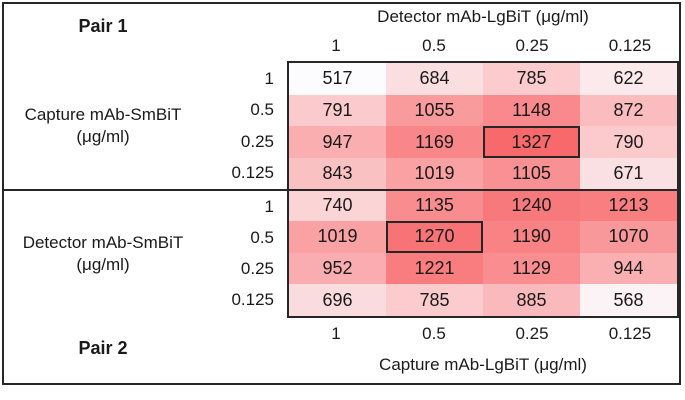 This screenshot has height=400, width=685. I want to click on pair2-label: Pair 2, so click(103, 348).